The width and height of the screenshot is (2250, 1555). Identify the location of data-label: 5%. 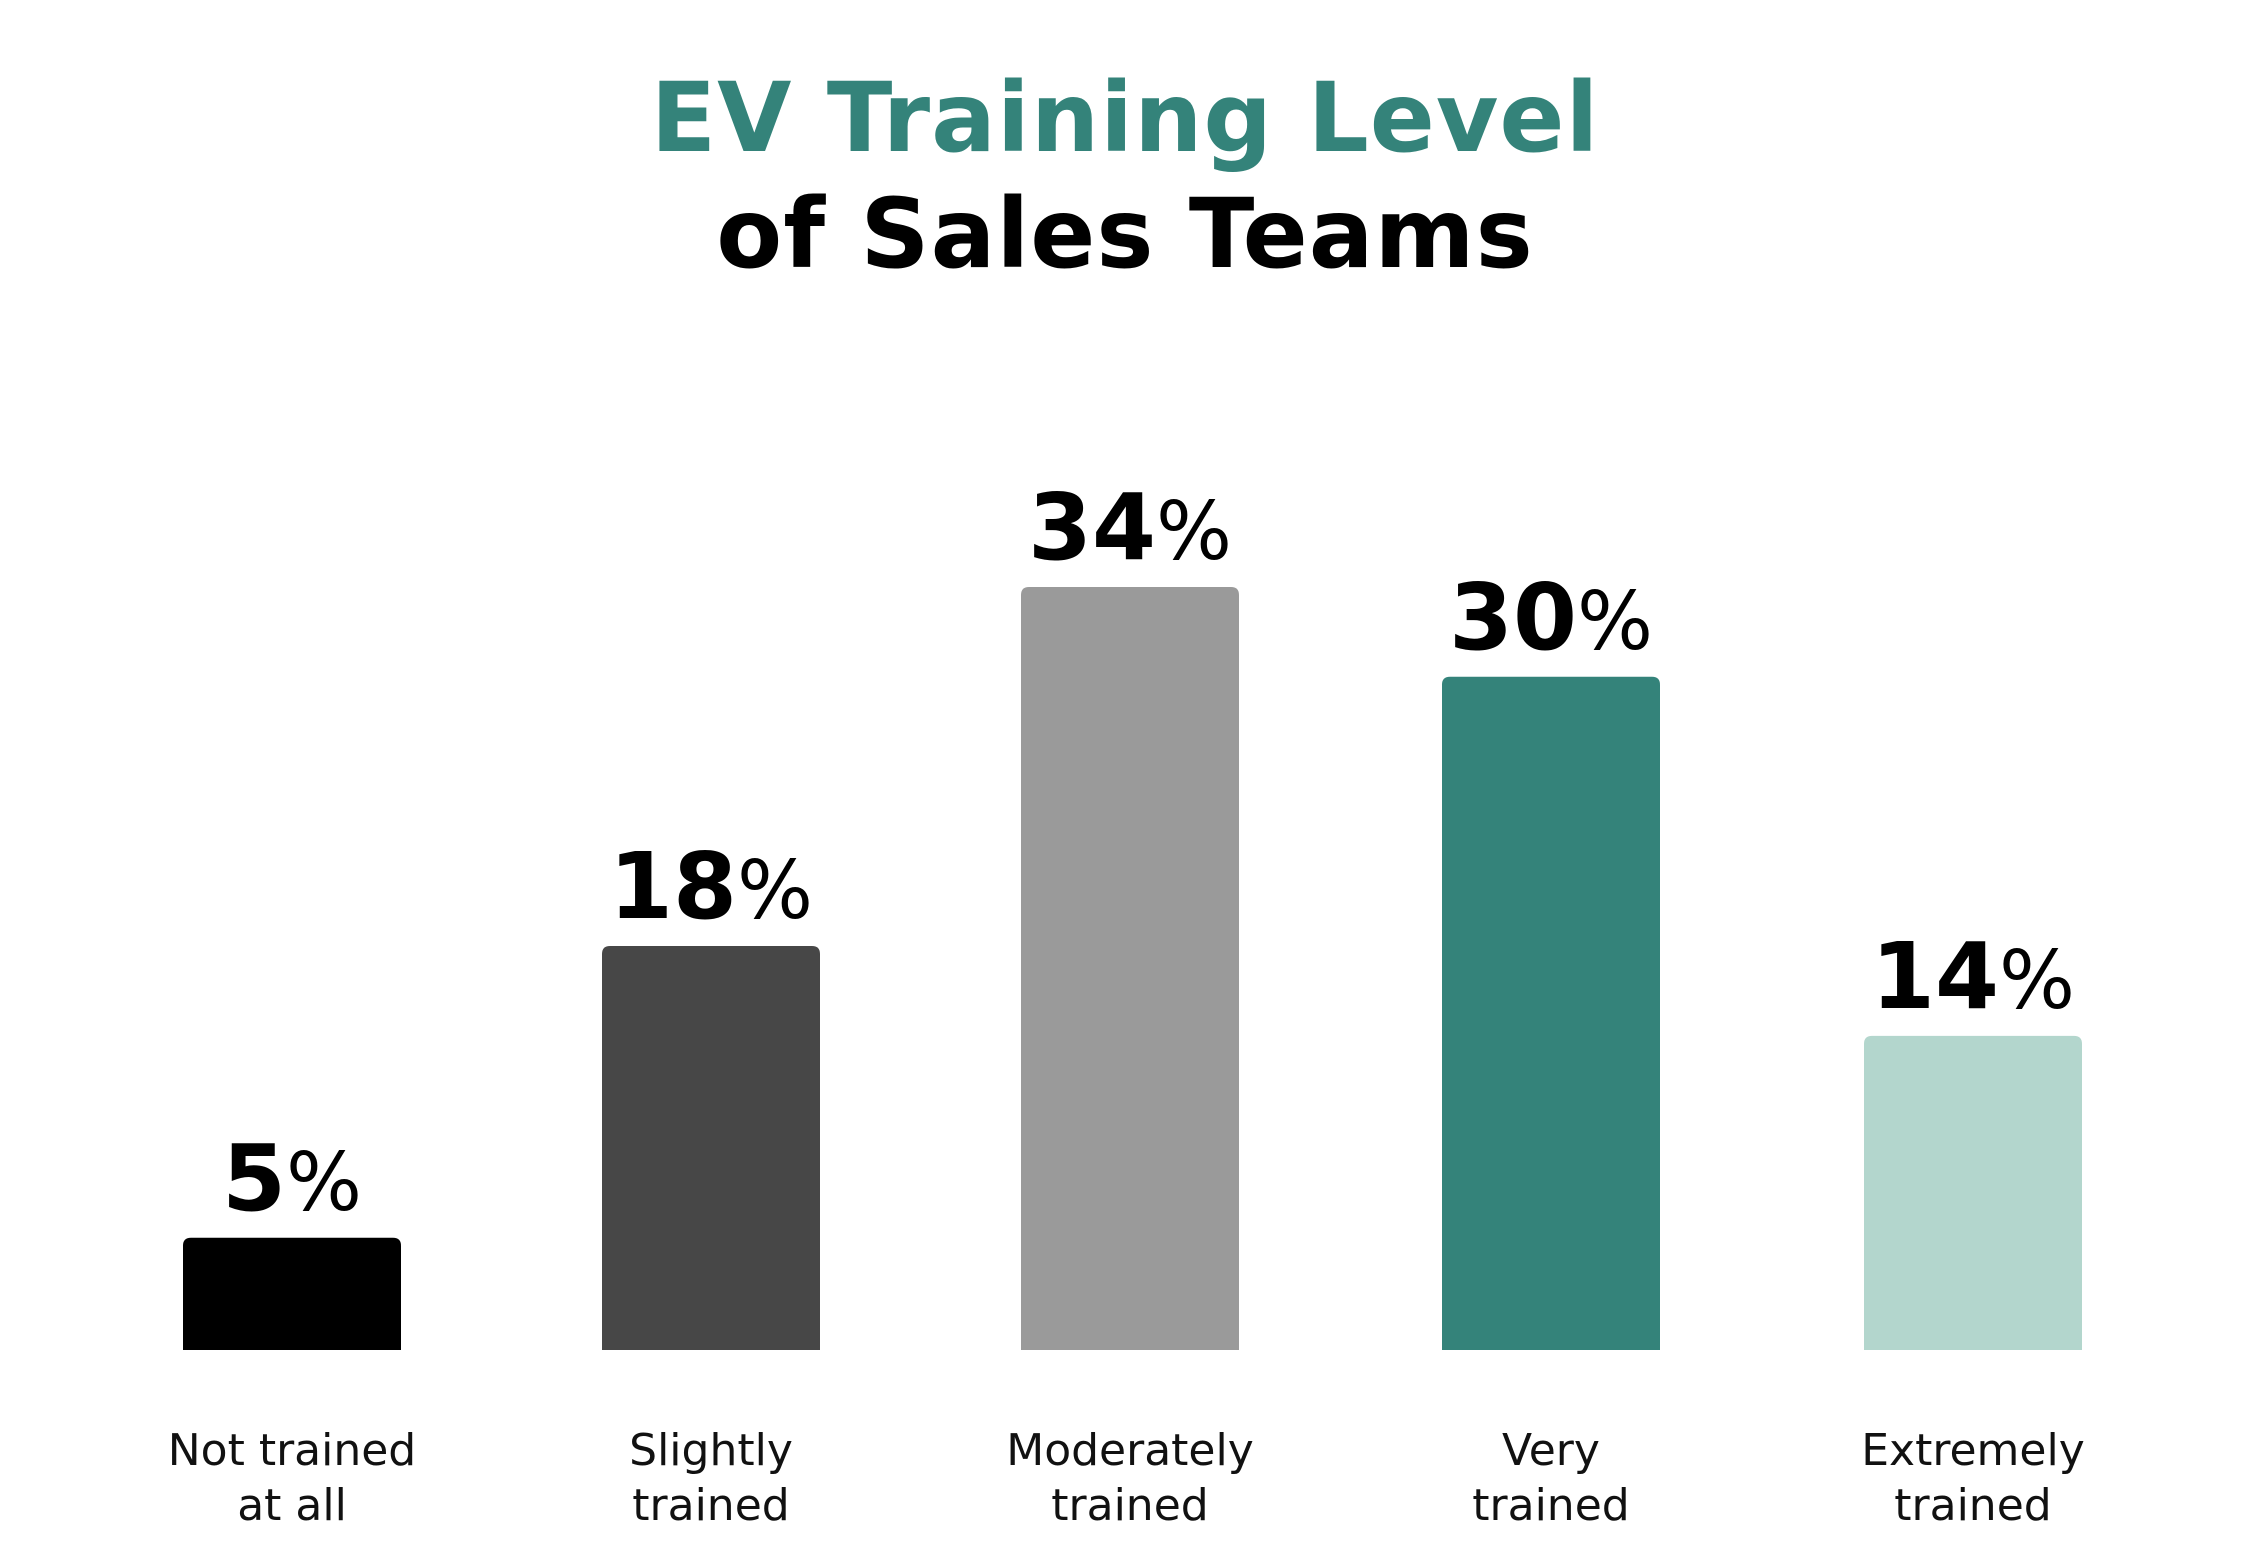
(292, 1178).